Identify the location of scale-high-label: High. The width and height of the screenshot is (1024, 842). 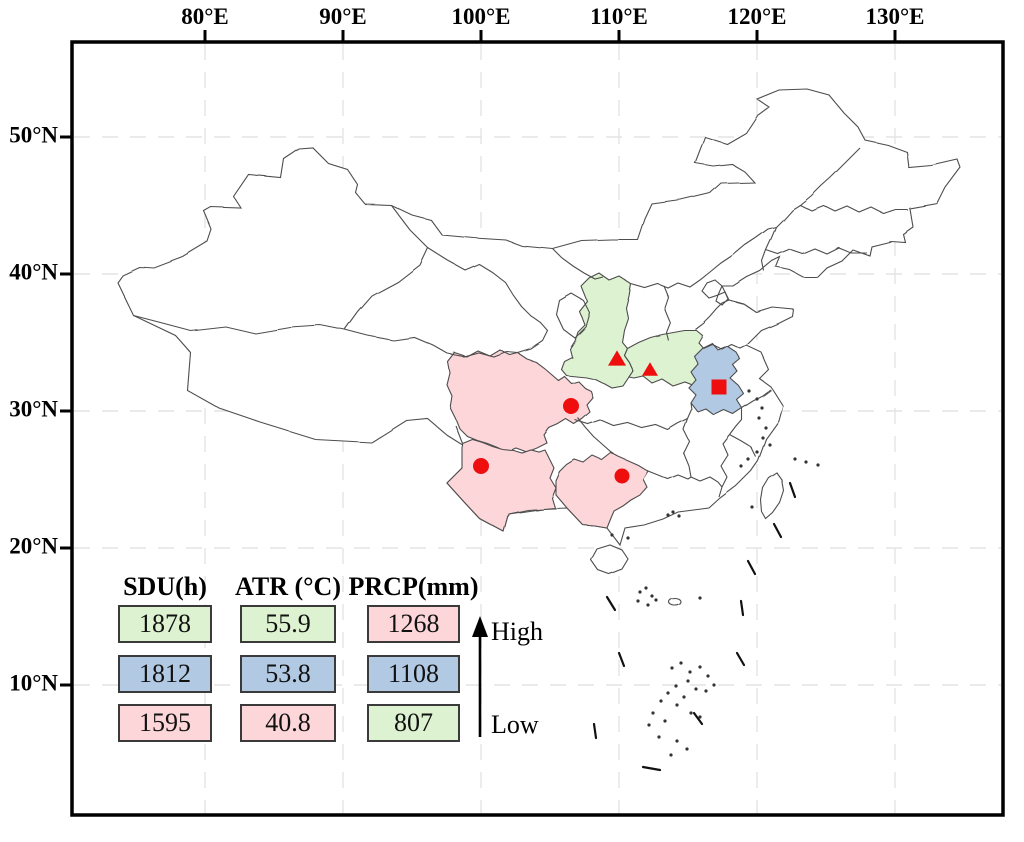
(517, 631).